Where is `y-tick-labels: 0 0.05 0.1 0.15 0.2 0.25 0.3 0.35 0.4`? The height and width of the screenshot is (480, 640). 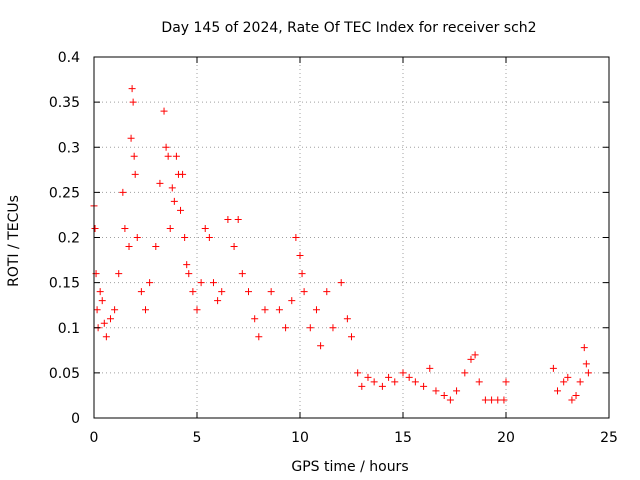
y-tick-labels: 0 0.05 0.1 0.15 0.2 0.25 0.3 0.35 0.4 is located at coordinates (64, 238).